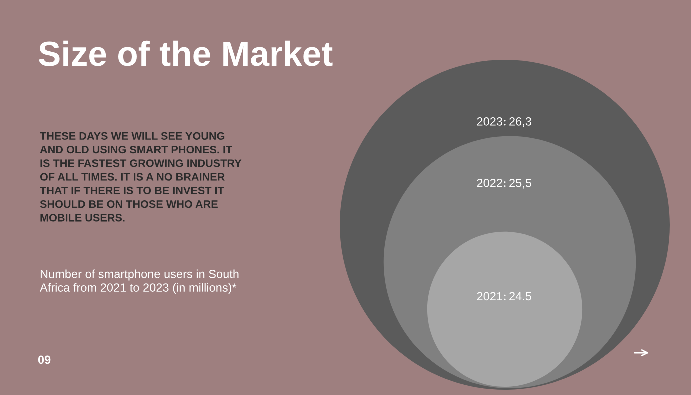 The image size is (691, 395). What do you see at coordinates (139, 282) in the screenshot?
I see `text: Number of smartphone users in South Africa from 2021 to 2023 (in millions)*` at bounding box center [139, 282].